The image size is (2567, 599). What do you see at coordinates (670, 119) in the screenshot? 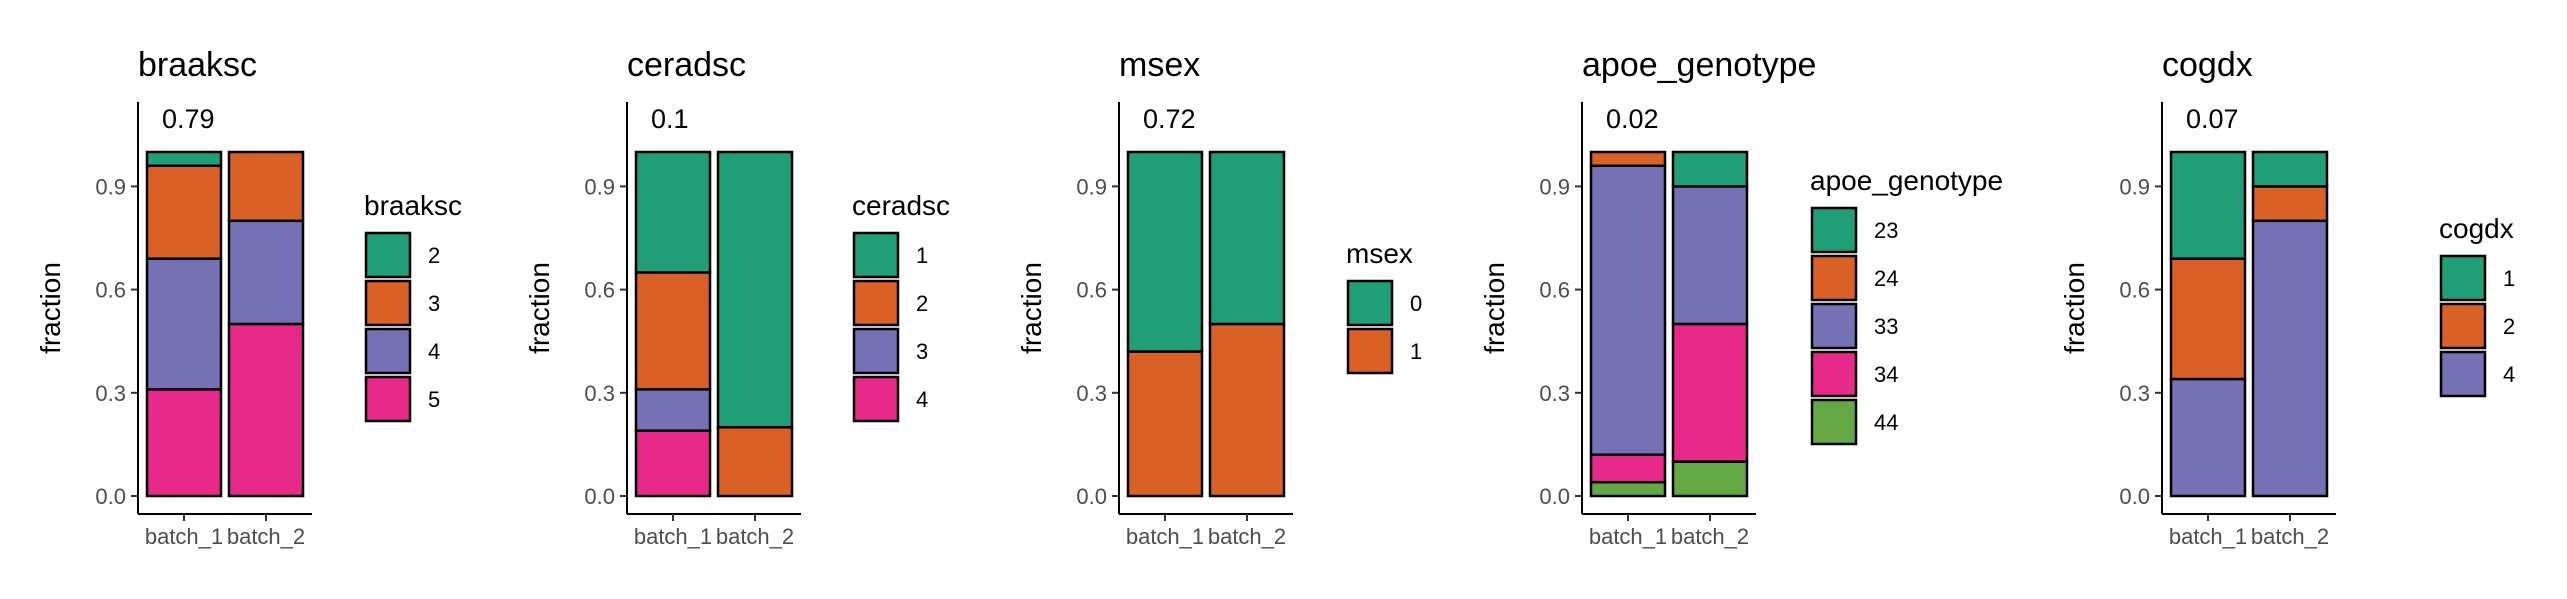
I see `annotation-value: 0.1` at bounding box center [670, 119].